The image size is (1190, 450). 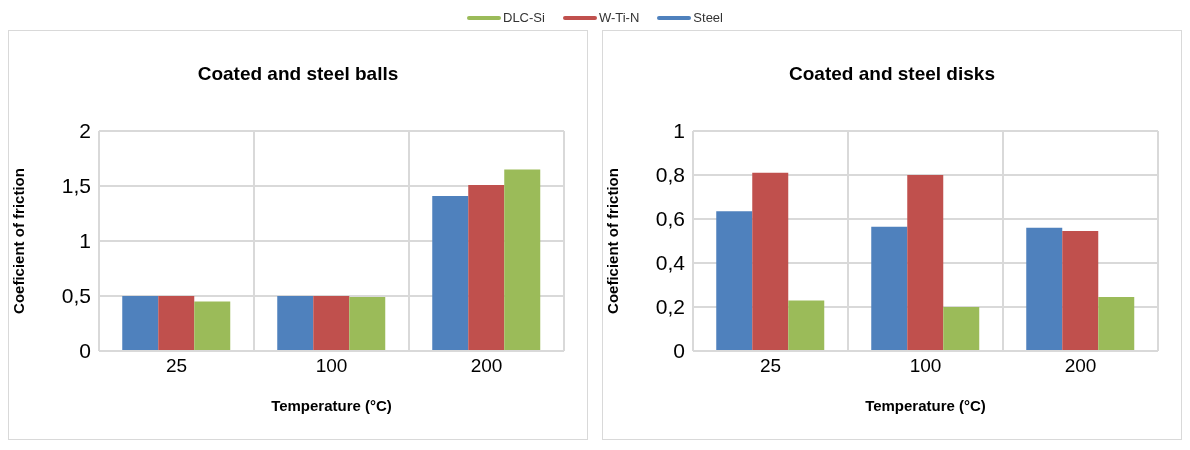 What do you see at coordinates (892, 74) in the screenshot?
I see `chart-title: Coated and steel disks` at bounding box center [892, 74].